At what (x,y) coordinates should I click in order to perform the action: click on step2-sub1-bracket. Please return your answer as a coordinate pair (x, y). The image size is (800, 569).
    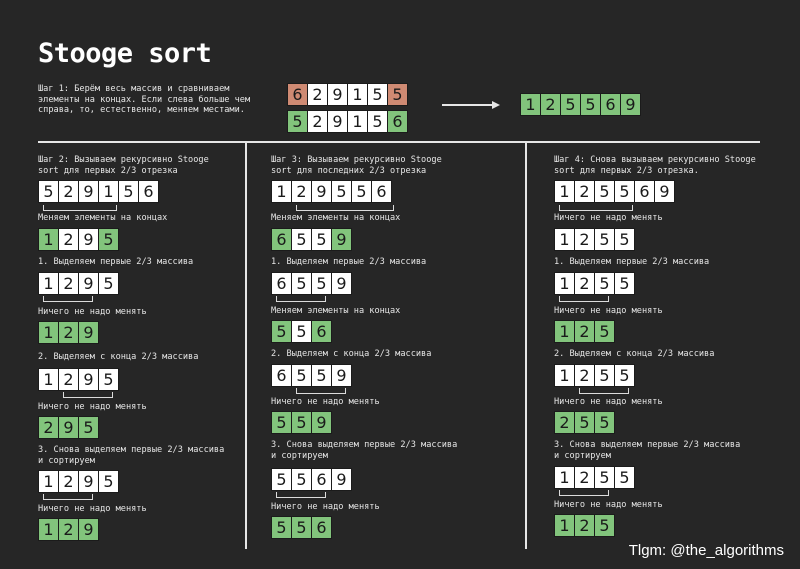
    Looking at the image, I should click on (68, 299).